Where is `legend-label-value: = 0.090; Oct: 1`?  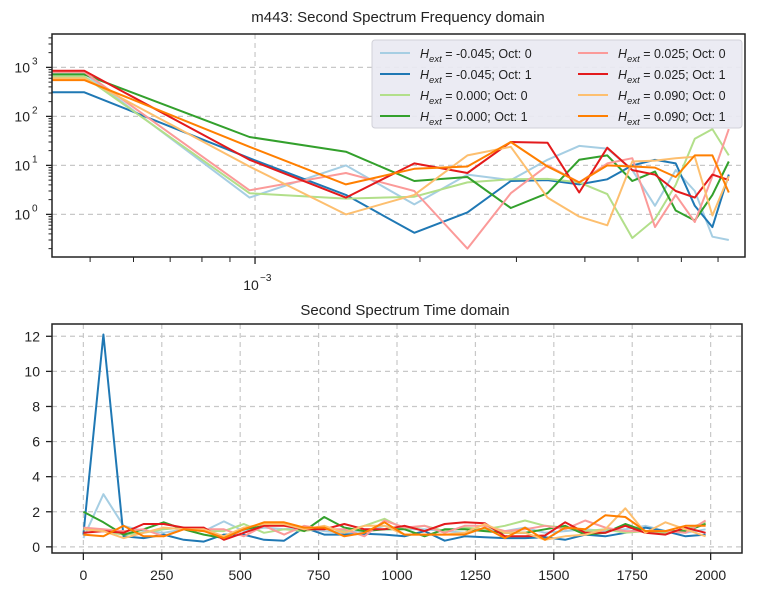 legend-label-value: = 0.090; Oct: 1 is located at coordinates (683, 117).